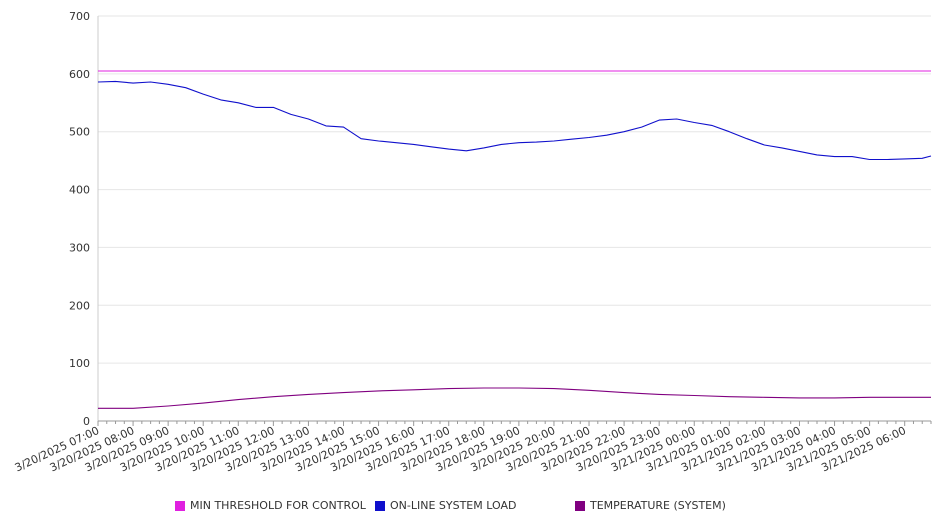  I want to click on y-tick-label: 600, so click(79, 74).